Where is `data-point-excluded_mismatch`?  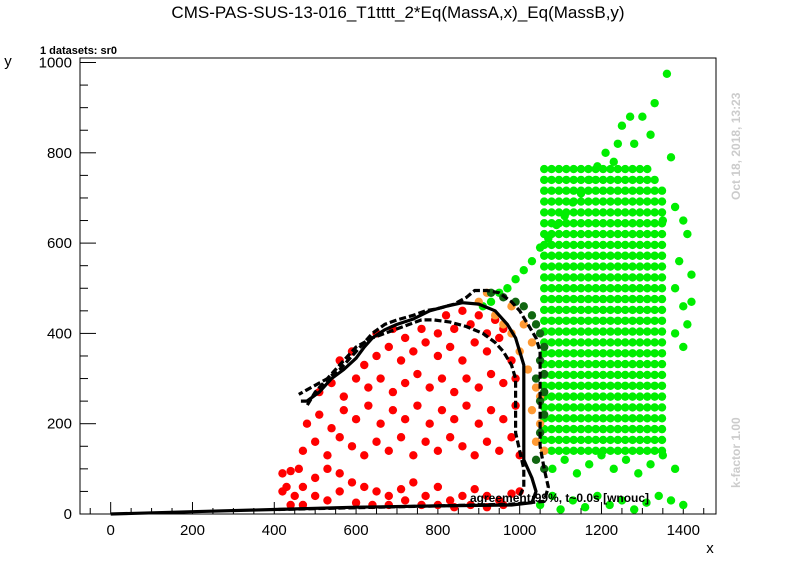 data-point-excluded_mismatch is located at coordinates (536, 441).